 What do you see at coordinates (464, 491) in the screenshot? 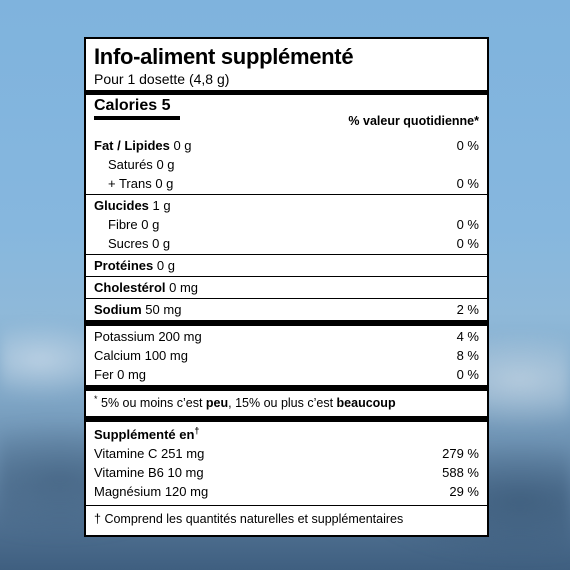
I see `supplement-dv: 29 %` at bounding box center [464, 491].